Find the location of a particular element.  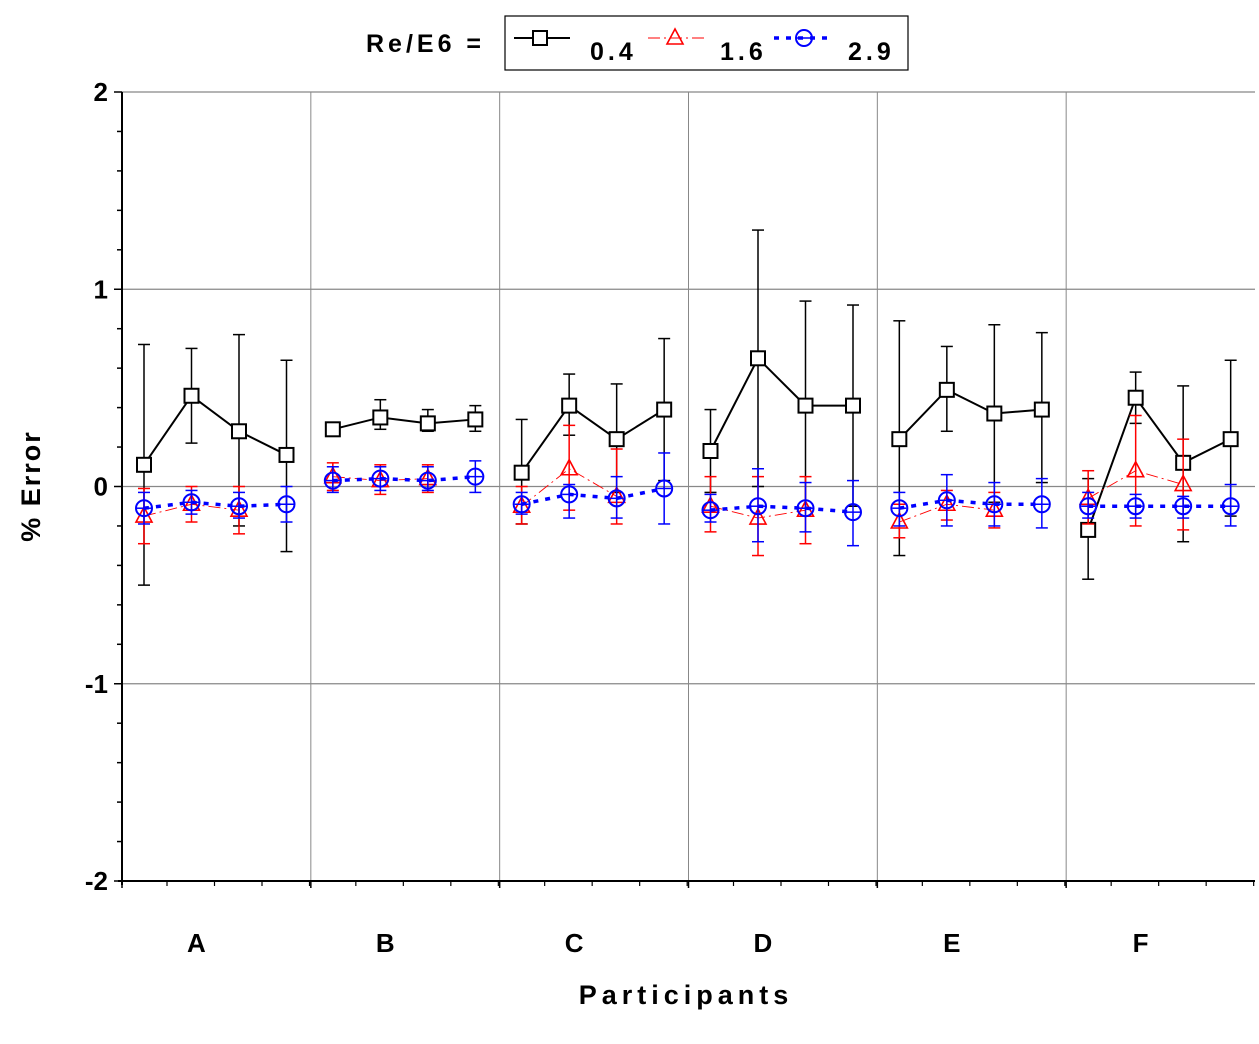

y-tick-label: 2 is located at coordinates (101, 92).